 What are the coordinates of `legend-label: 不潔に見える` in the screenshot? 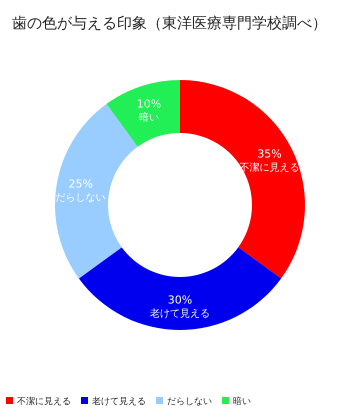 It's located at (44, 401).